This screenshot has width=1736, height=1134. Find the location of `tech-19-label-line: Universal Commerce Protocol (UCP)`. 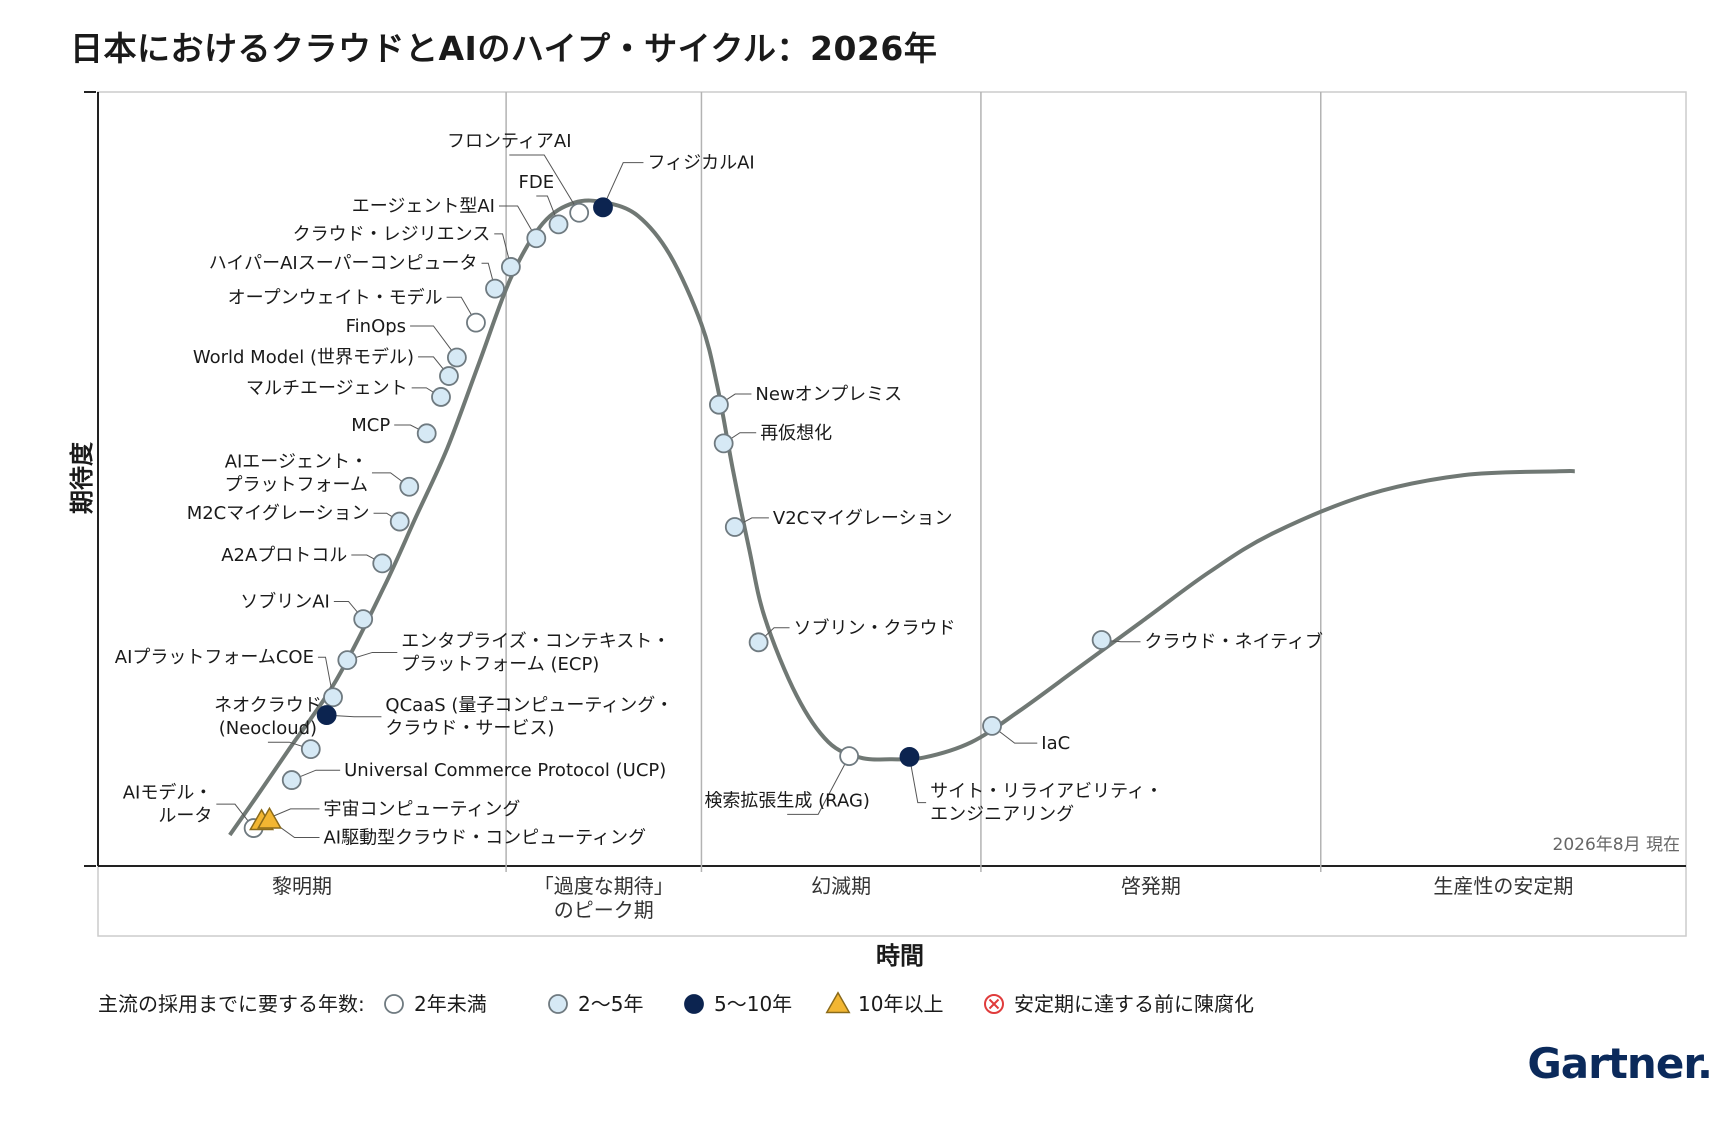

tech-19-label-line: Universal Commerce Protocol (UCP) is located at coordinates (505, 770).